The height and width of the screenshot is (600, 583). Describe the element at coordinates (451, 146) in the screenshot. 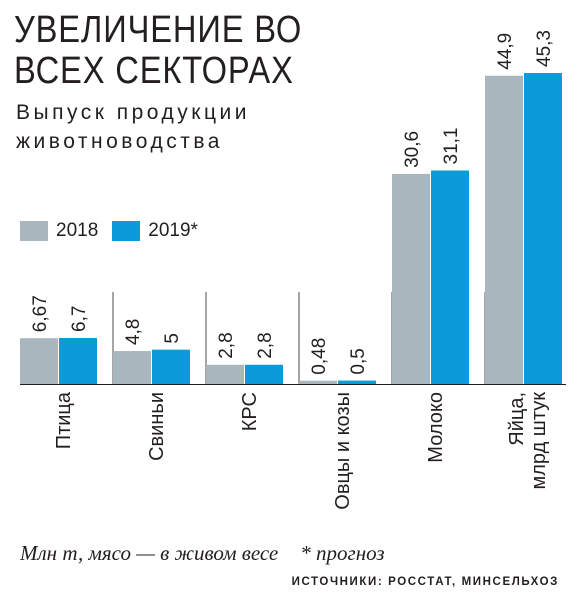

I see `data-label: 31,1` at that location.